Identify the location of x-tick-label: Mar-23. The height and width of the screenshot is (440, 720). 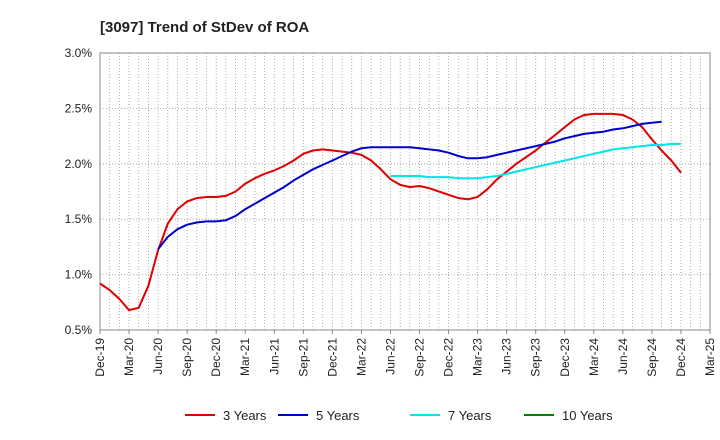
(478, 357).